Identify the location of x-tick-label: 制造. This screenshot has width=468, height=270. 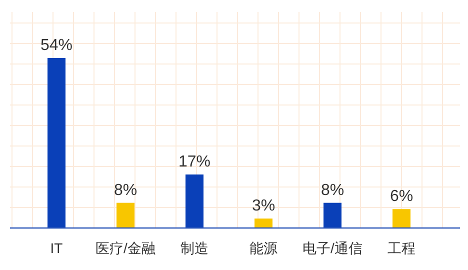
(194, 248).